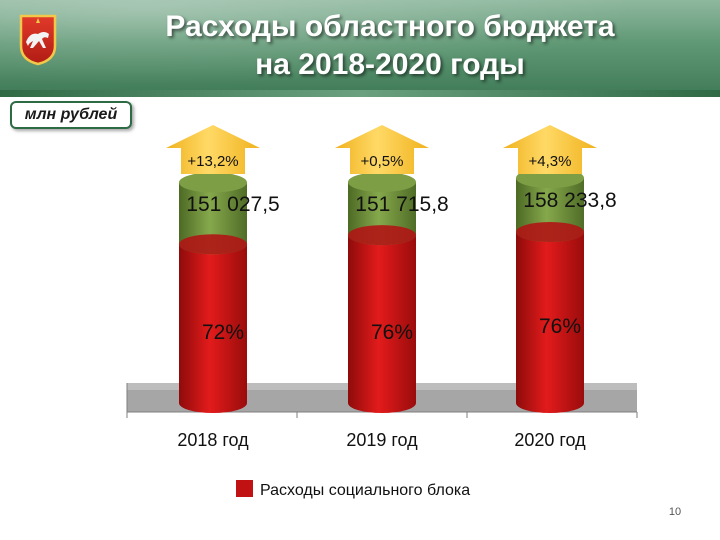 This screenshot has height=540, width=720. Describe the element at coordinates (213, 440) in the screenshot. I see `category-label-1: 2018 год` at that location.